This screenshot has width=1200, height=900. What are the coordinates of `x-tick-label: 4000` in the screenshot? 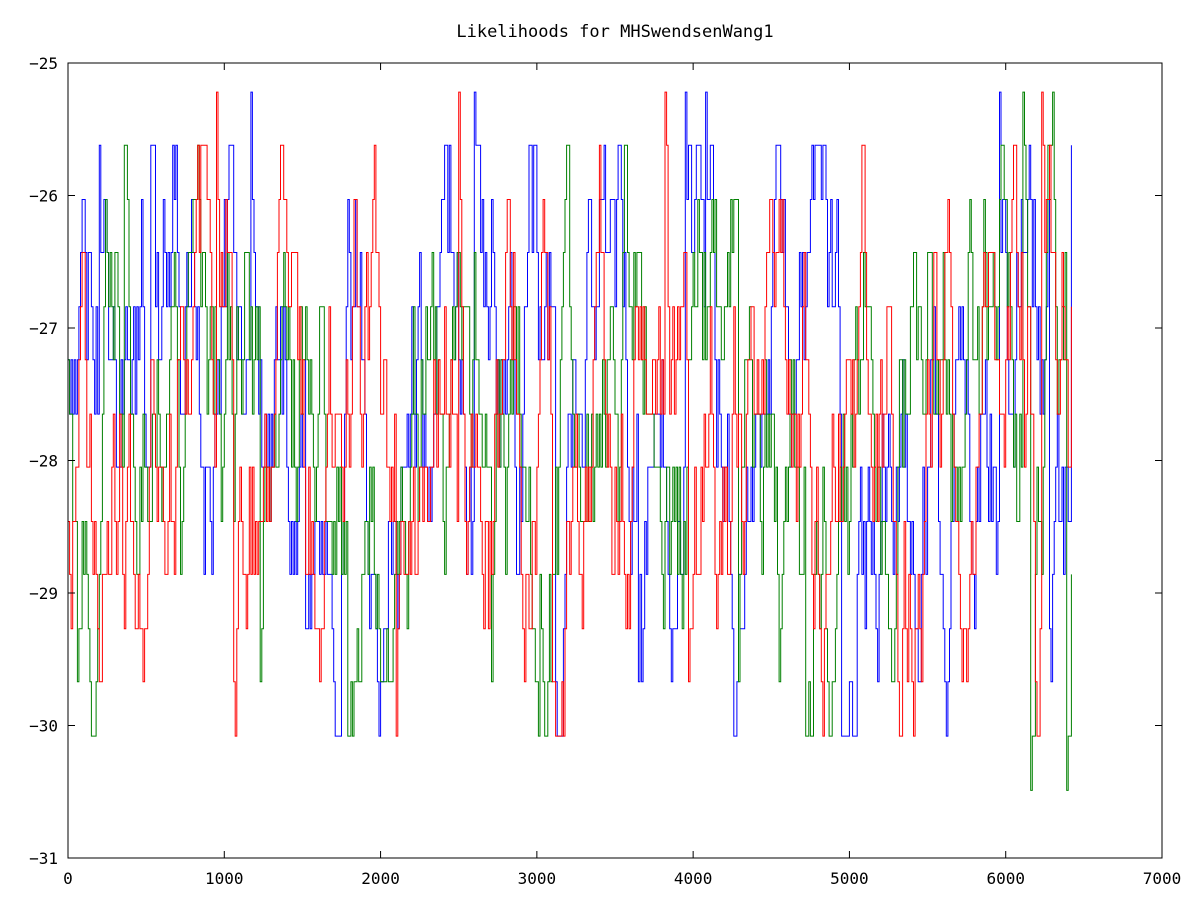 It's located at (693, 878).